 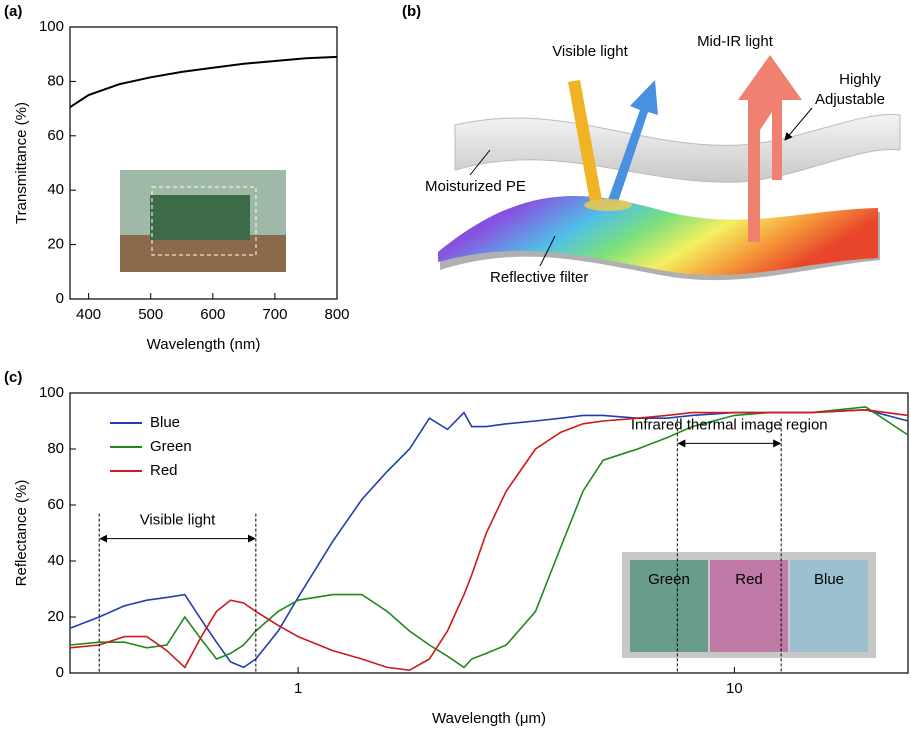 What do you see at coordinates (489, 718) in the screenshot?
I see `x-axis-label: Wavelength (μm)` at bounding box center [489, 718].